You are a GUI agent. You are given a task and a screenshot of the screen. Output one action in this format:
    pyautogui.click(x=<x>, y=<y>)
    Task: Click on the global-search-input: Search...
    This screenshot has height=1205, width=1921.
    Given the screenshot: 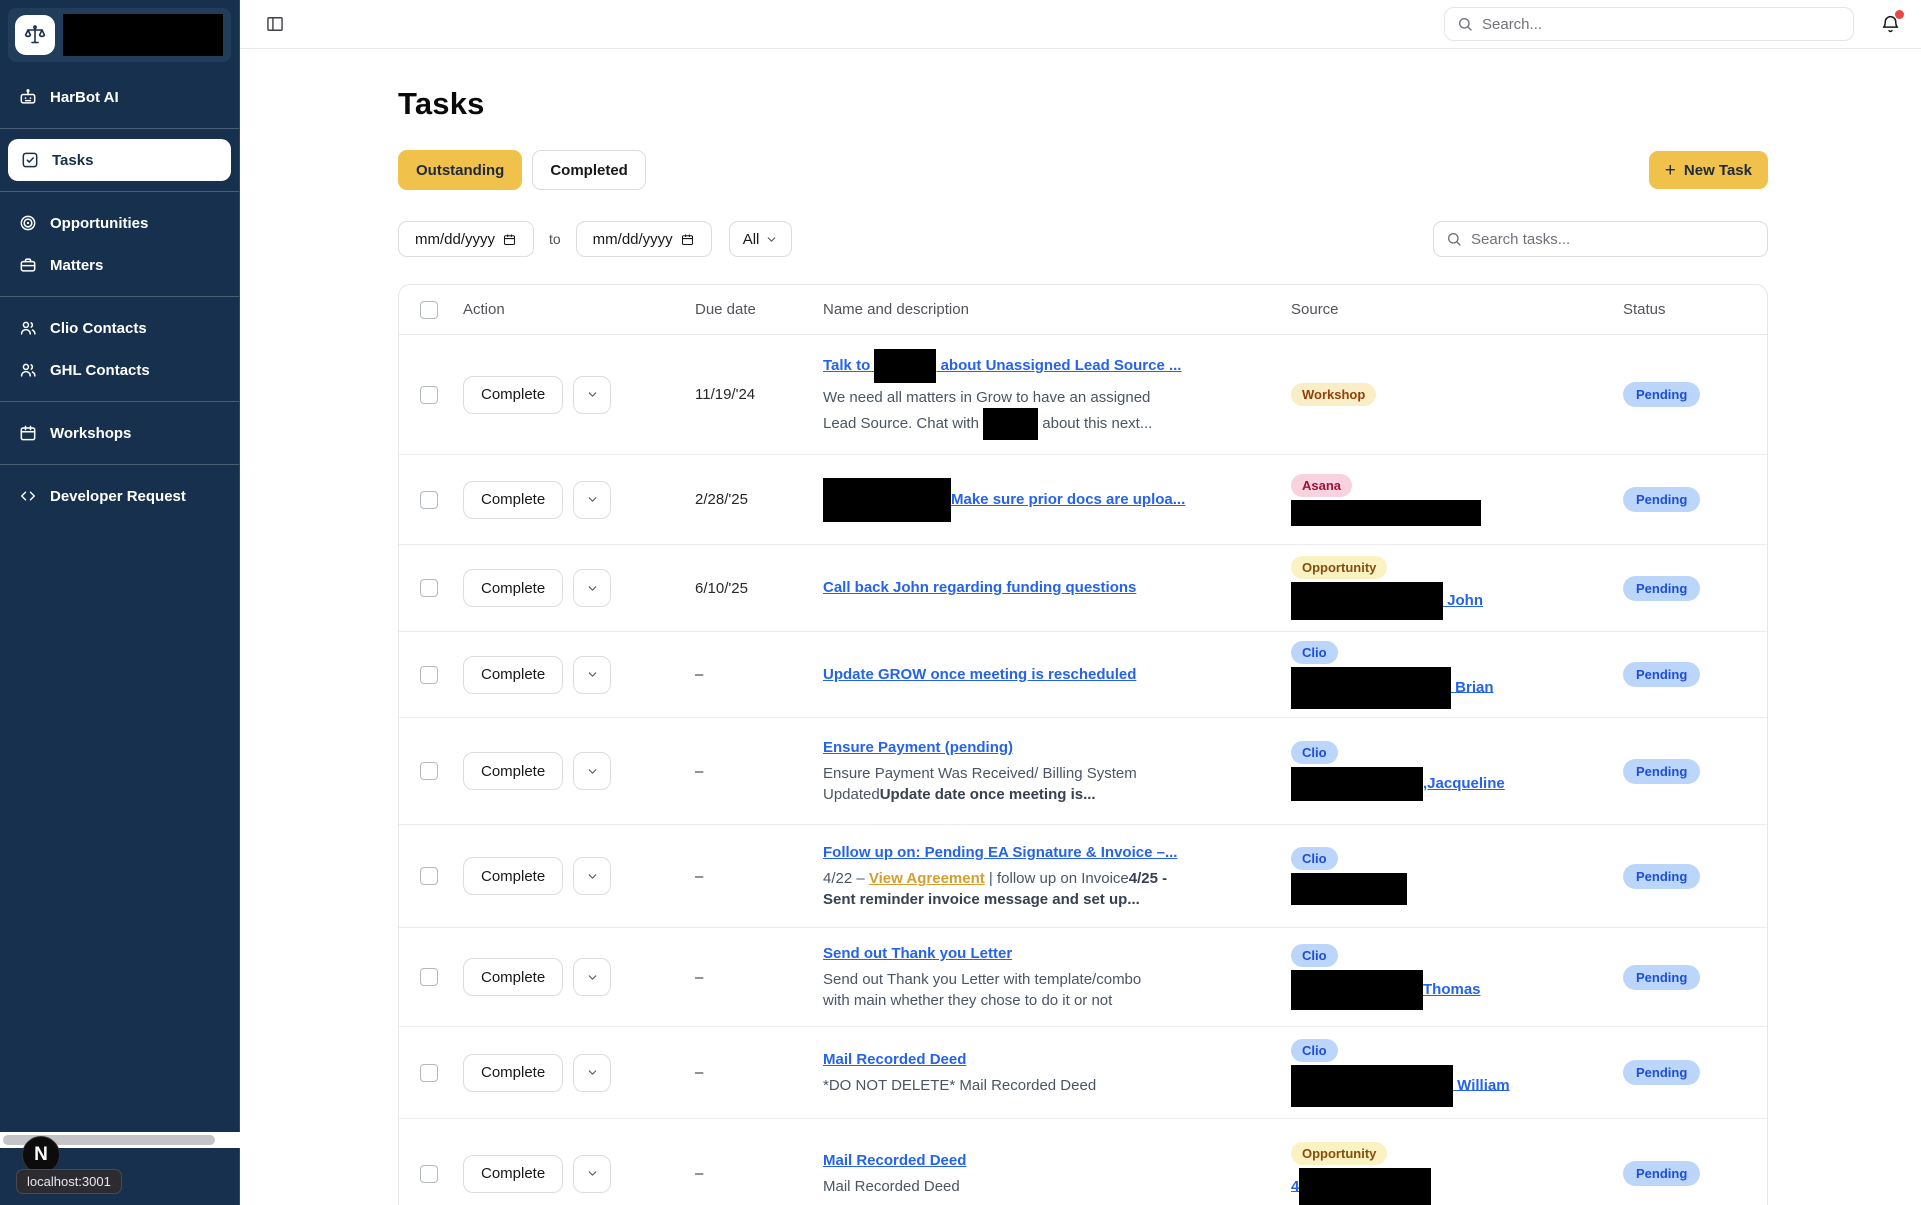 What is the action you would take?
    pyautogui.click(x=1649, y=24)
    